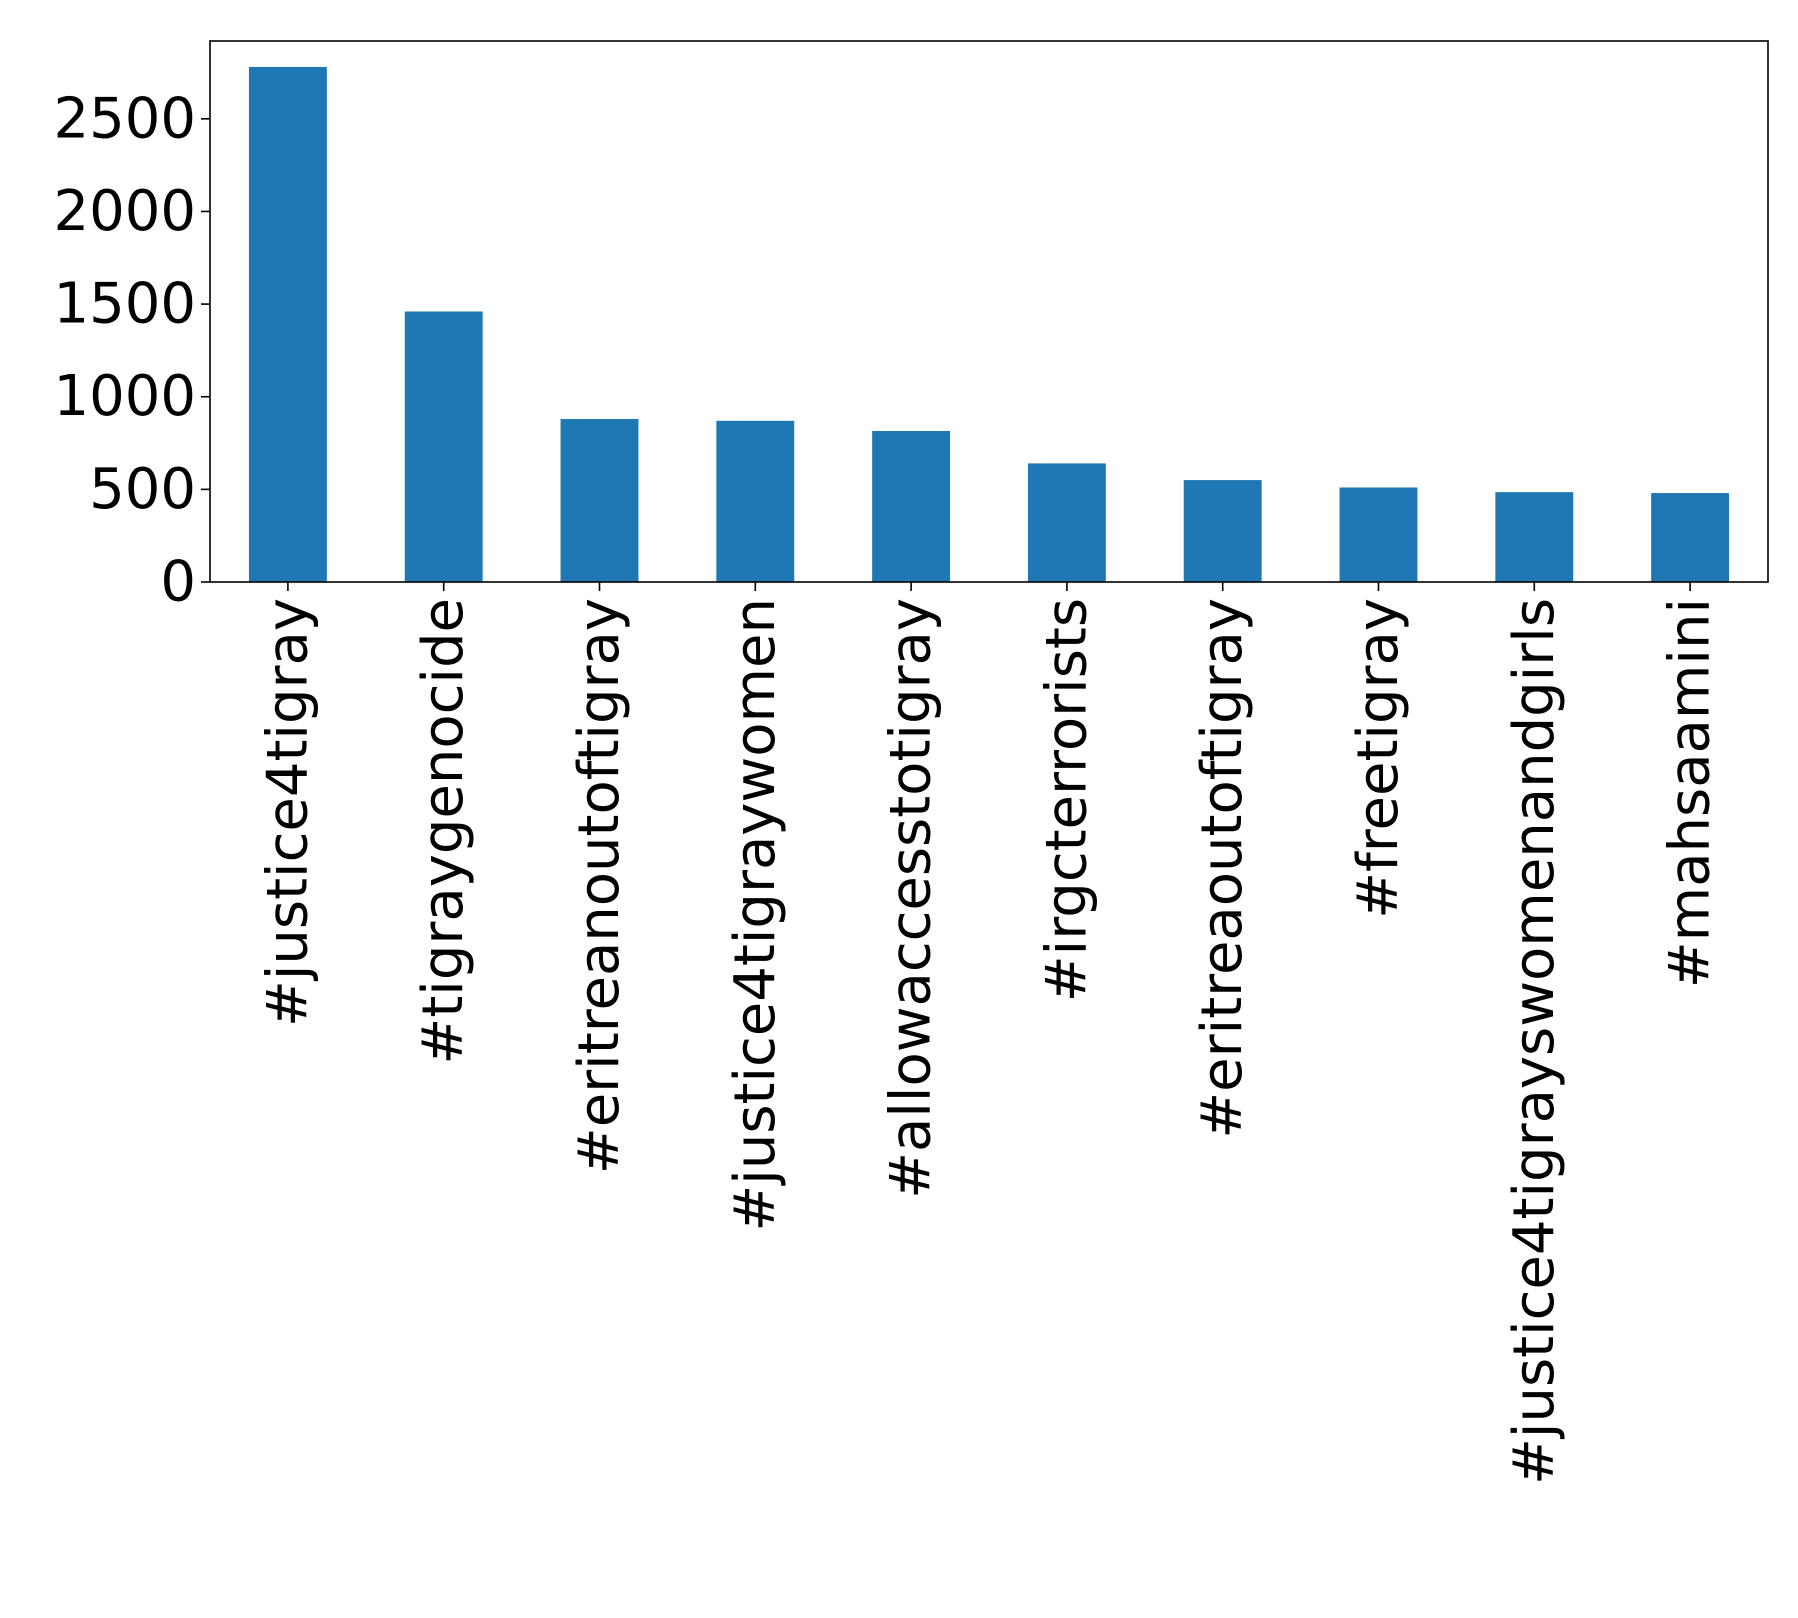 This screenshot has height=1618, width=1798. I want to click on y-tick-label: 500, so click(142, 489).